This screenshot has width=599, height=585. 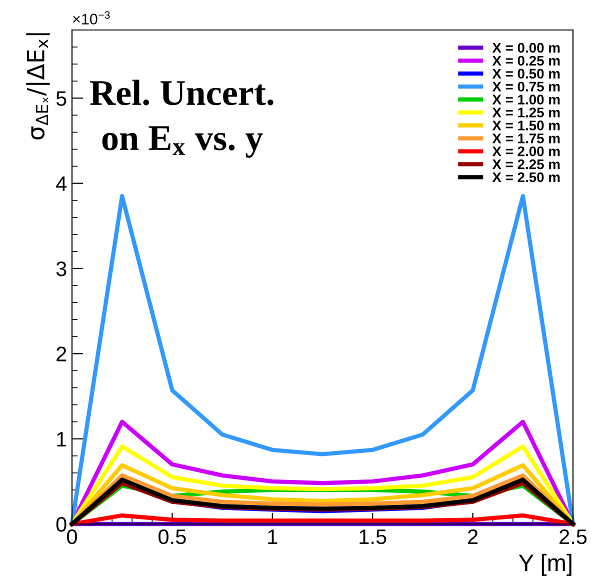 I want to click on legend-label: X = 1.00 m, so click(x=526, y=99).